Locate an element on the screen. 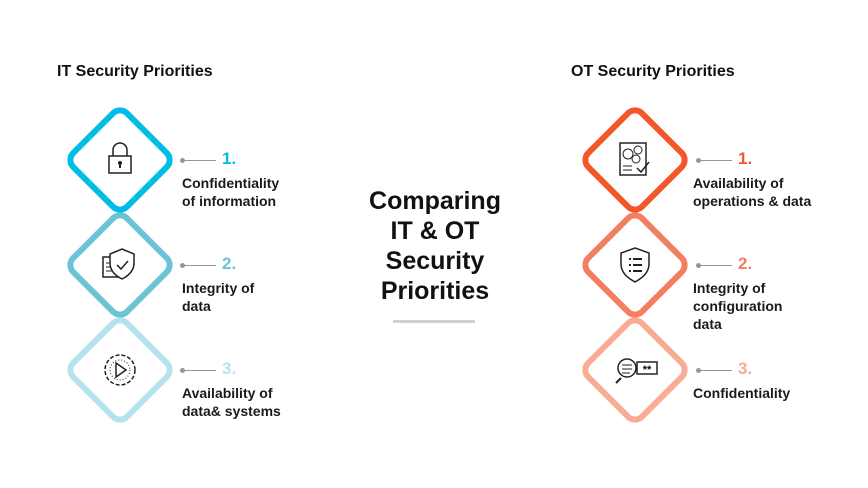 The height and width of the screenshot is (488, 868). priority-label: Confidentiality of information is located at coordinates (230, 192).